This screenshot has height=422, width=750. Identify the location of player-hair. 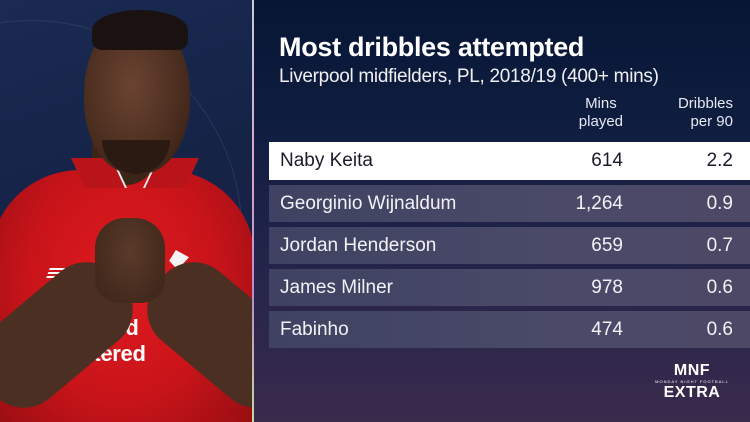
(140, 30).